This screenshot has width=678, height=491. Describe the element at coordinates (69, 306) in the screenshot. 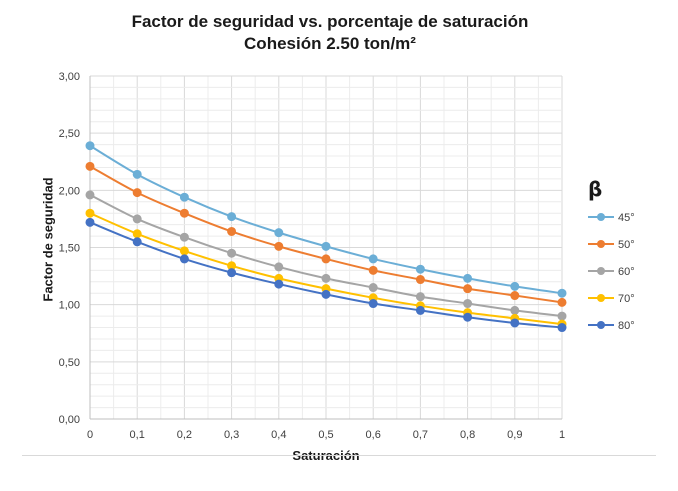

I see `y-tick-label: 1,00` at that location.